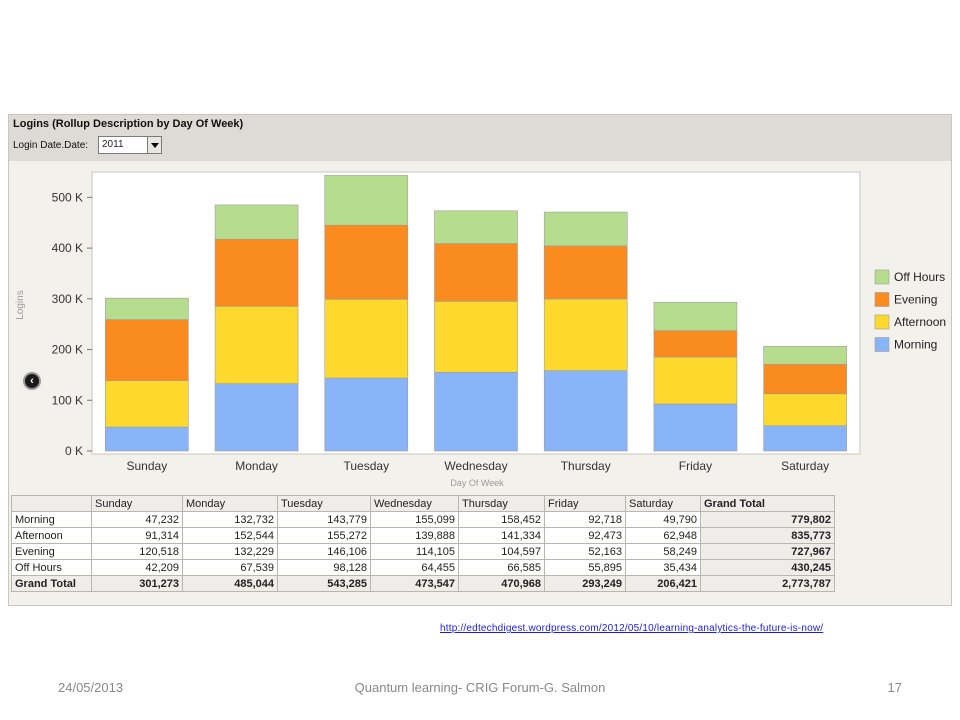  What do you see at coordinates (51, 551) in the screenshot?
I see `row-header: Evening` at bounding box center [51, 551].